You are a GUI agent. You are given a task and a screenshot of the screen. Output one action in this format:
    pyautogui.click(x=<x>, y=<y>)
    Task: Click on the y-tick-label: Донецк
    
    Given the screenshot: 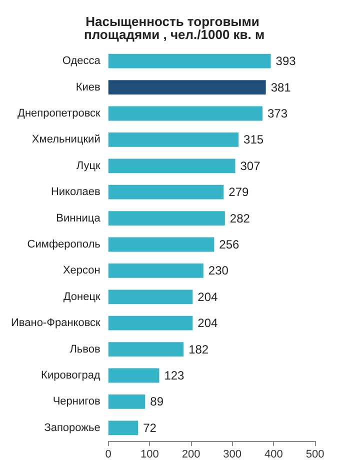 What is the action you would take?
    pyautogui.click(x=82, y=296)
    